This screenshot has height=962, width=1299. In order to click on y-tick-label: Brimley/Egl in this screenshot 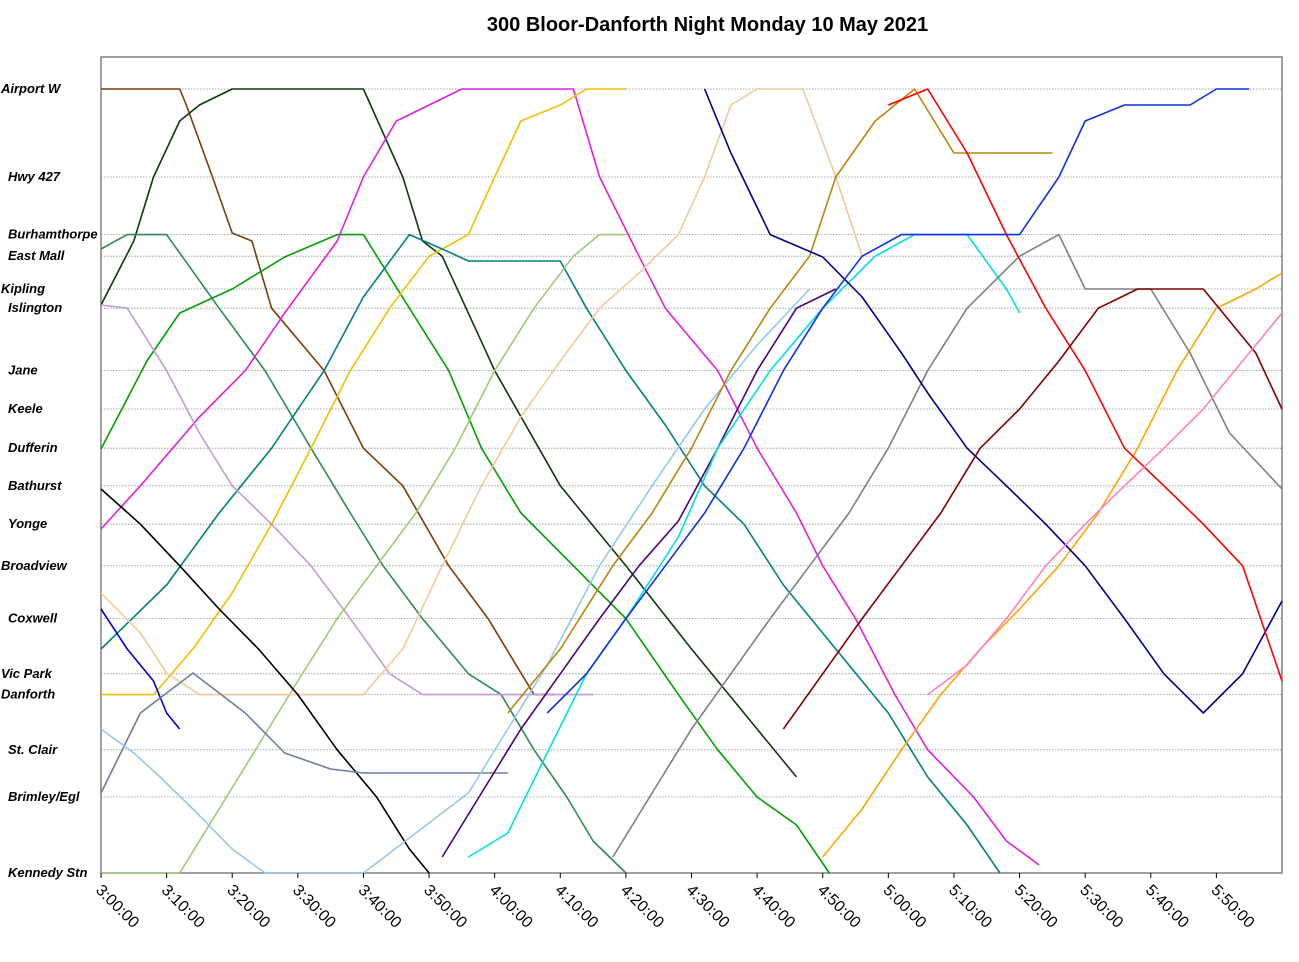, I will do `click(44, 796)`.